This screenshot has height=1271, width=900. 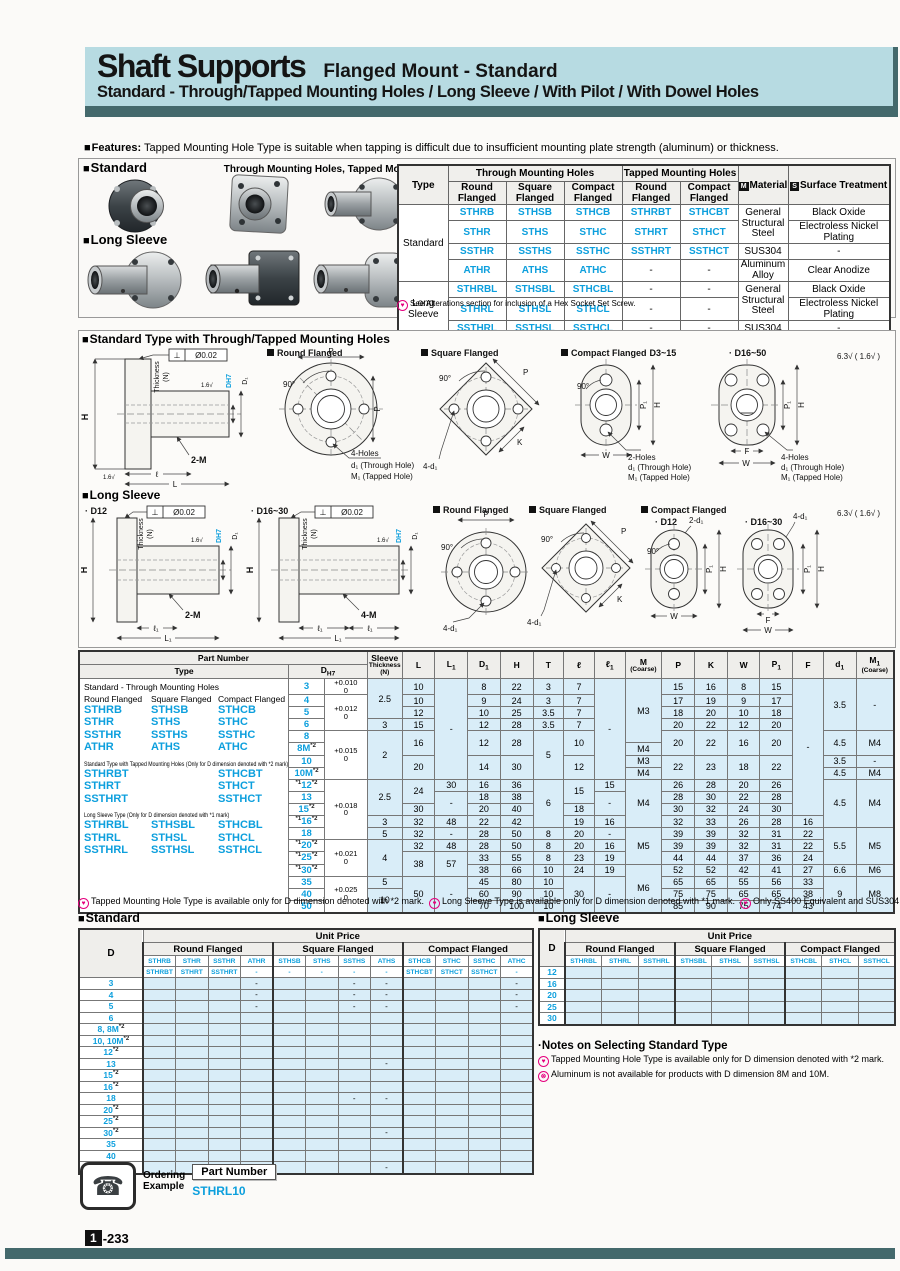 I want to click on header-cell: Square Flanged, so click(x=535, y=193).